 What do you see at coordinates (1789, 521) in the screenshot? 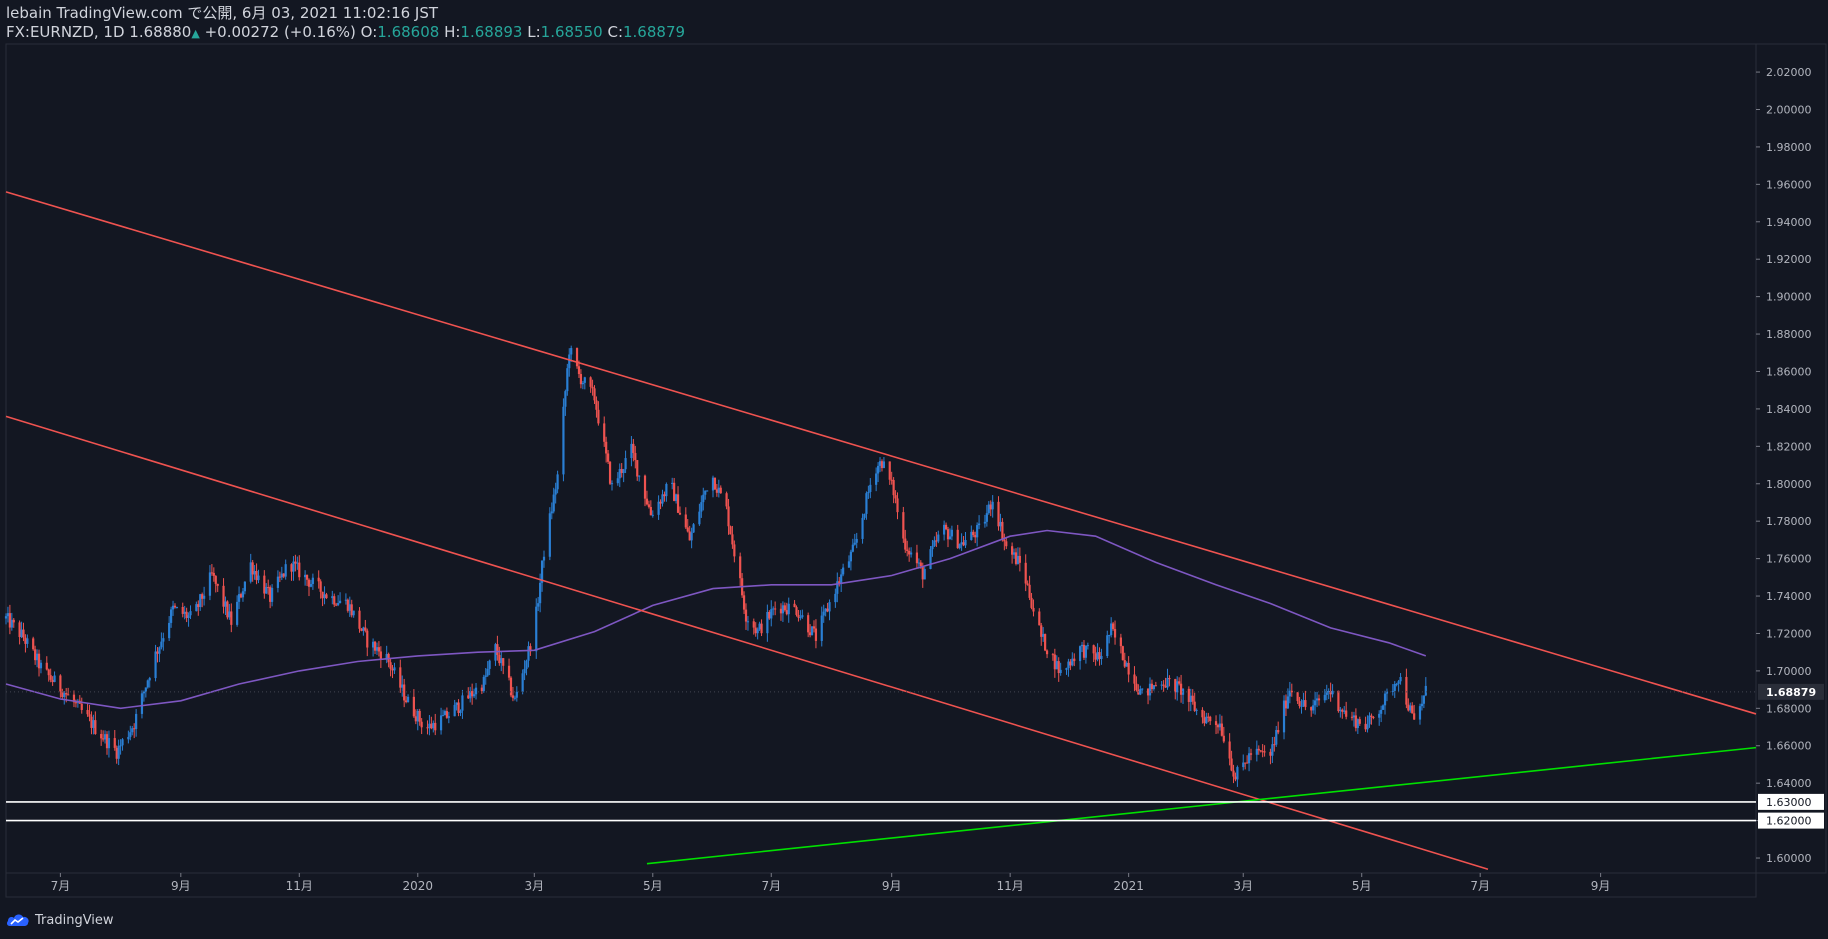
I see `price-tick-label: 1.78000` at bounding box center [1789, 521].